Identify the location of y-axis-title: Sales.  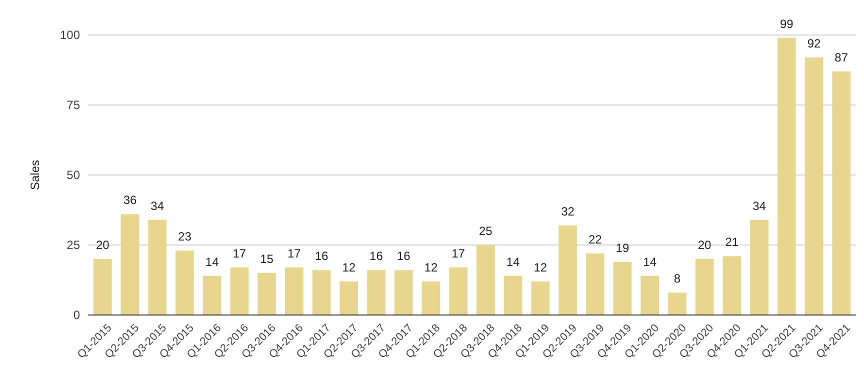
(35, 175).